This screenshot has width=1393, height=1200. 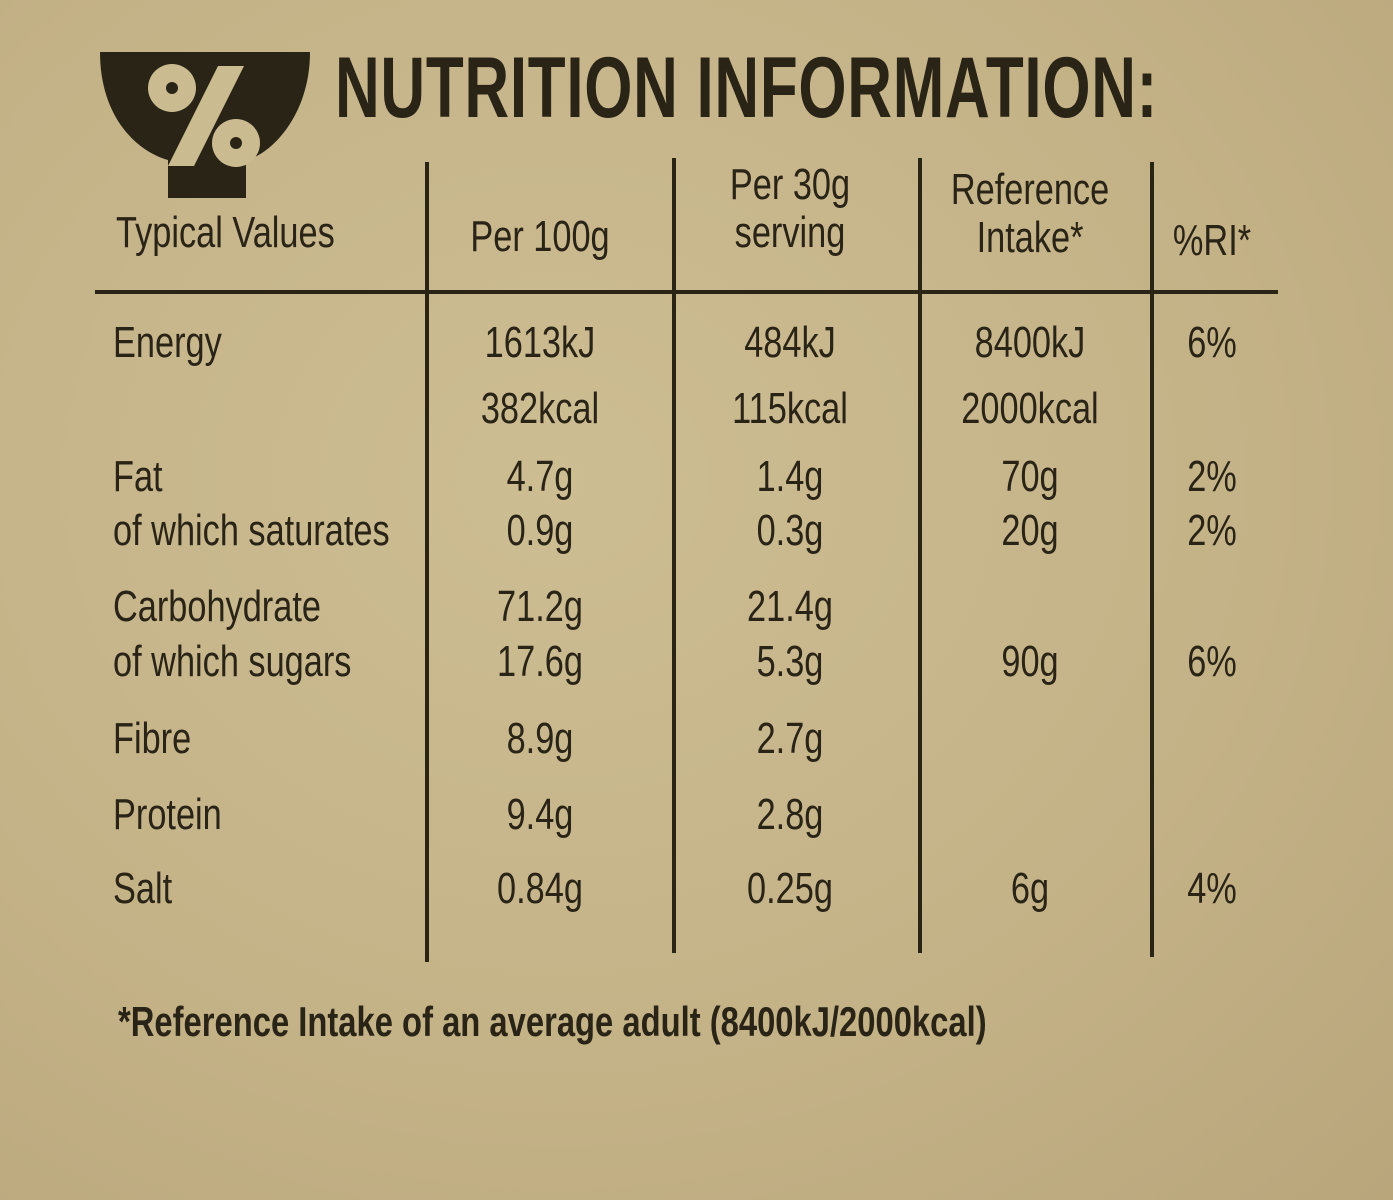 I want to click on cell-per30: 0.3g, so click(x=790, y=530).